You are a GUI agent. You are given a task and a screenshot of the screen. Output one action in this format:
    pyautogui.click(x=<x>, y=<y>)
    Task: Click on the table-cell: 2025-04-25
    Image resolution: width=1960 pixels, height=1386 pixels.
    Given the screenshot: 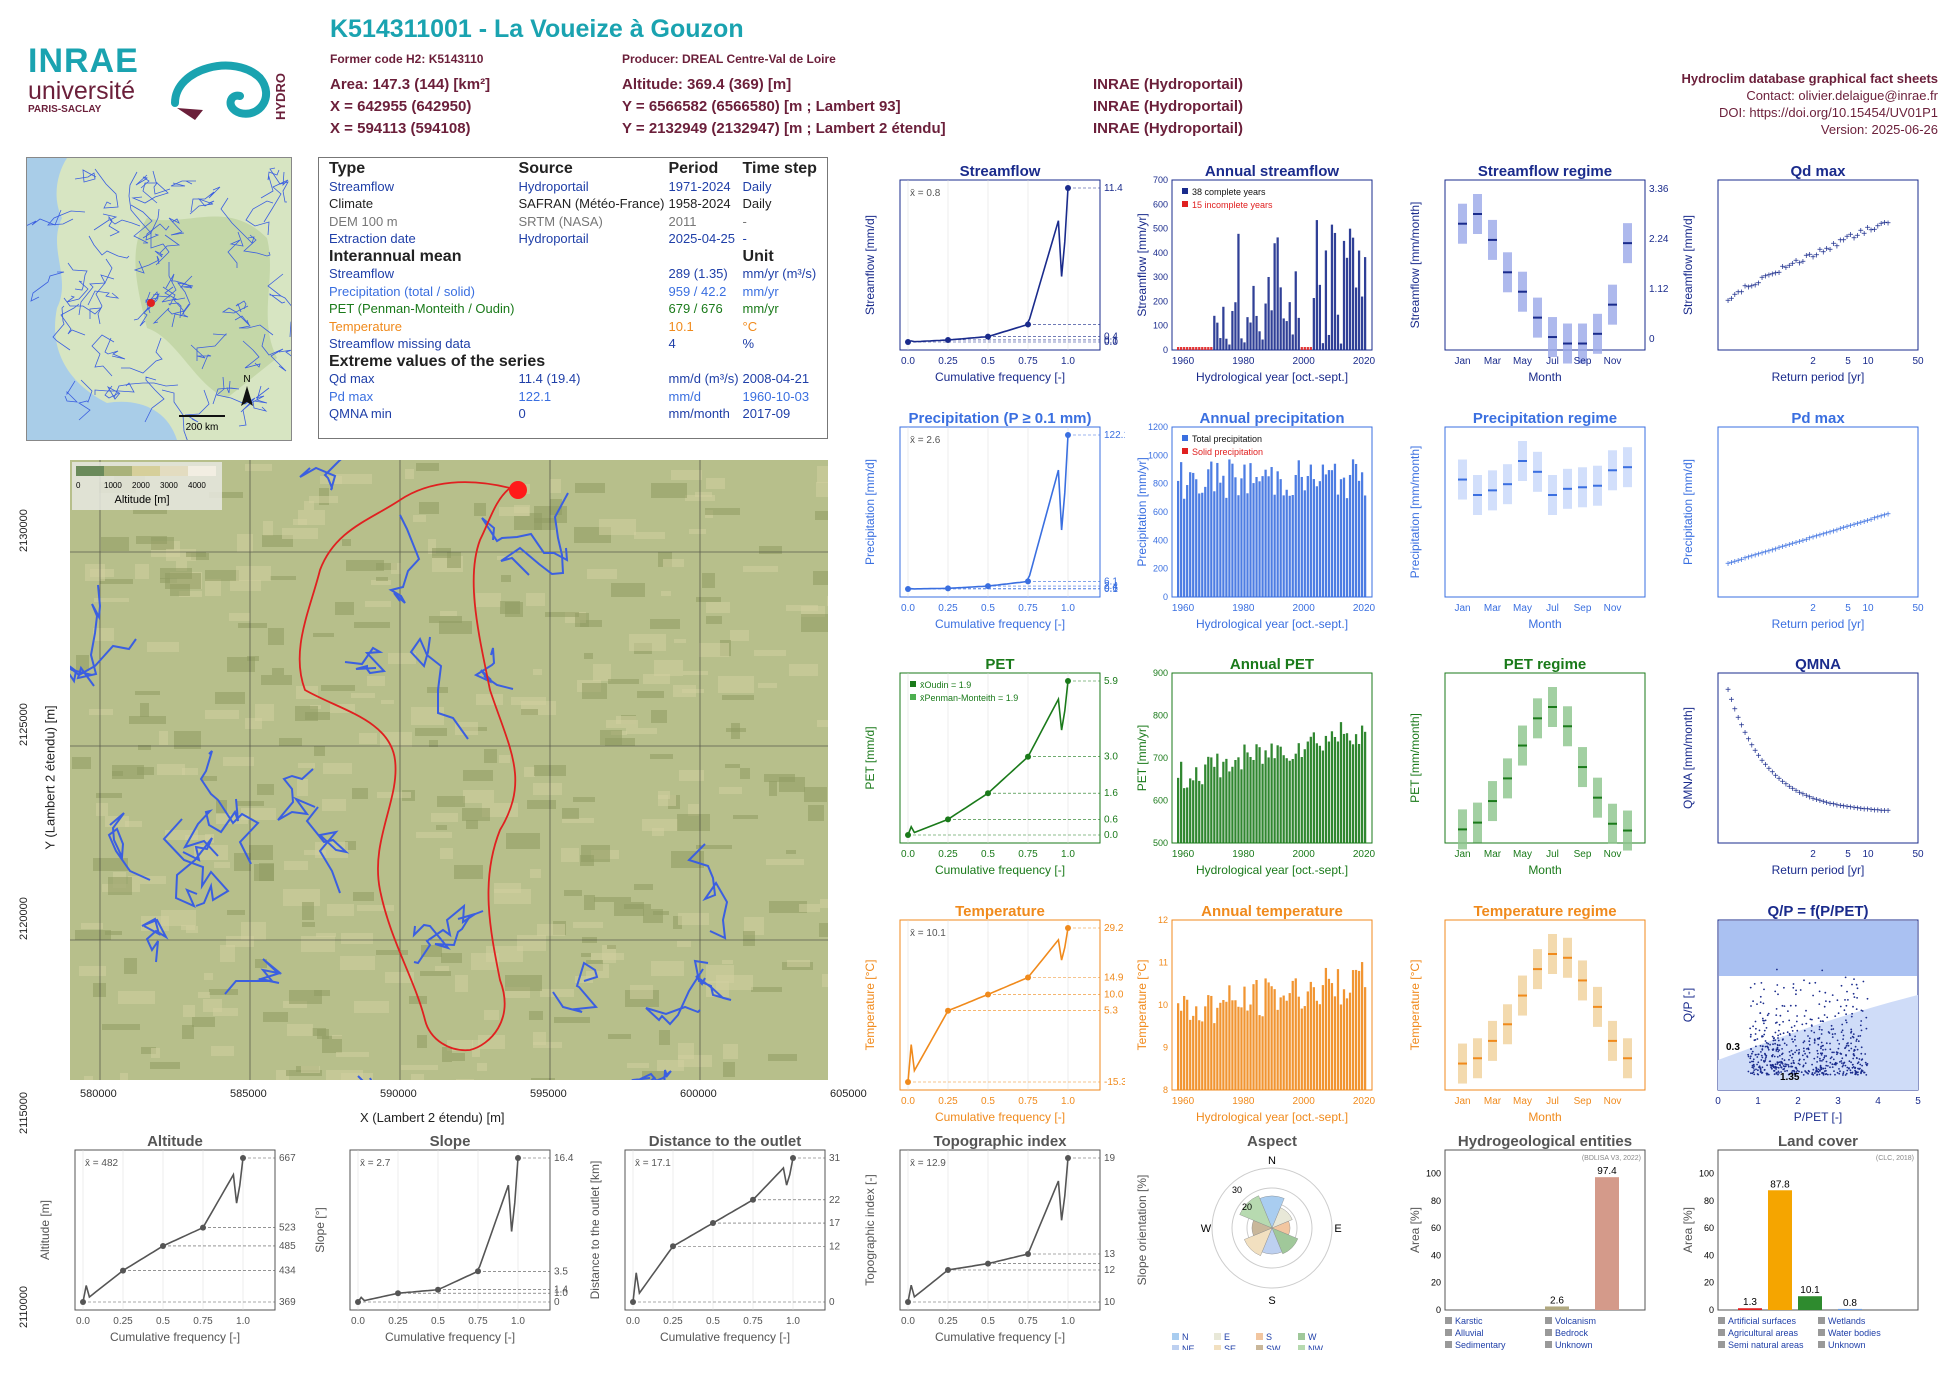 What is the action you would take?
    pyautogui.click(x=701, y=238)
    